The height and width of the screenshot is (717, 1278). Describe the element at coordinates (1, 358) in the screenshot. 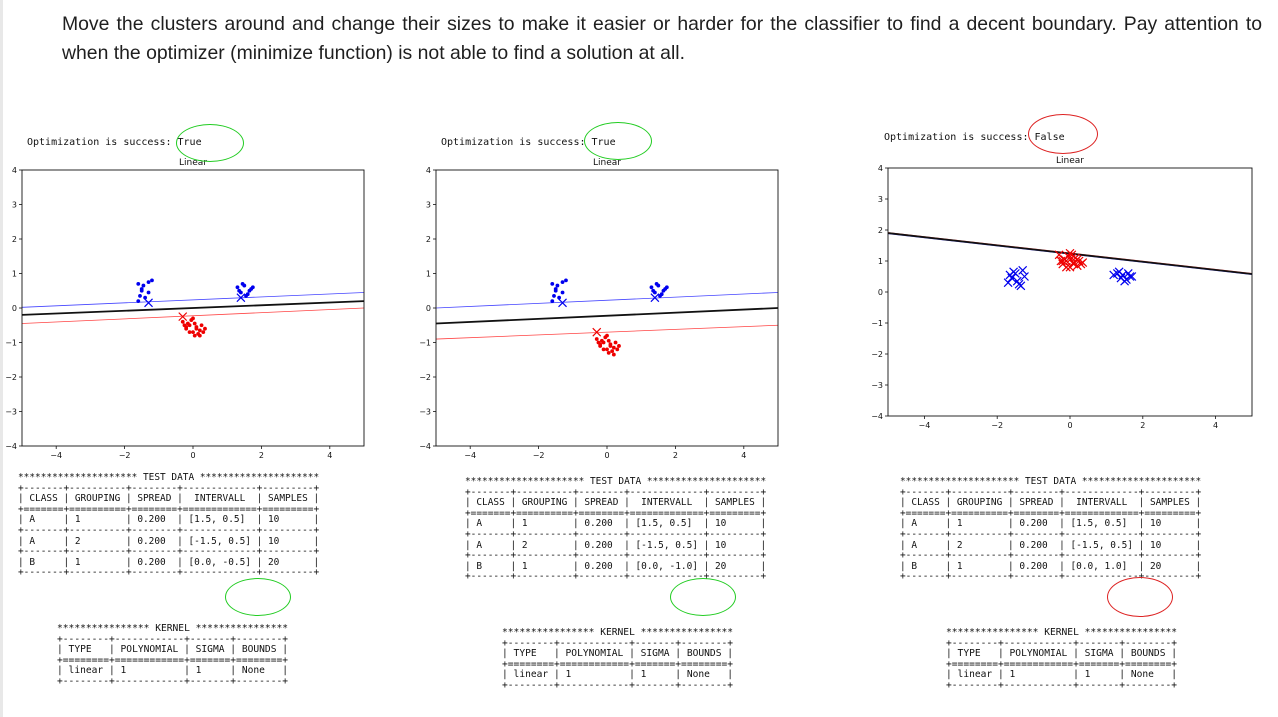

I see `left-margin-bar` at that location.